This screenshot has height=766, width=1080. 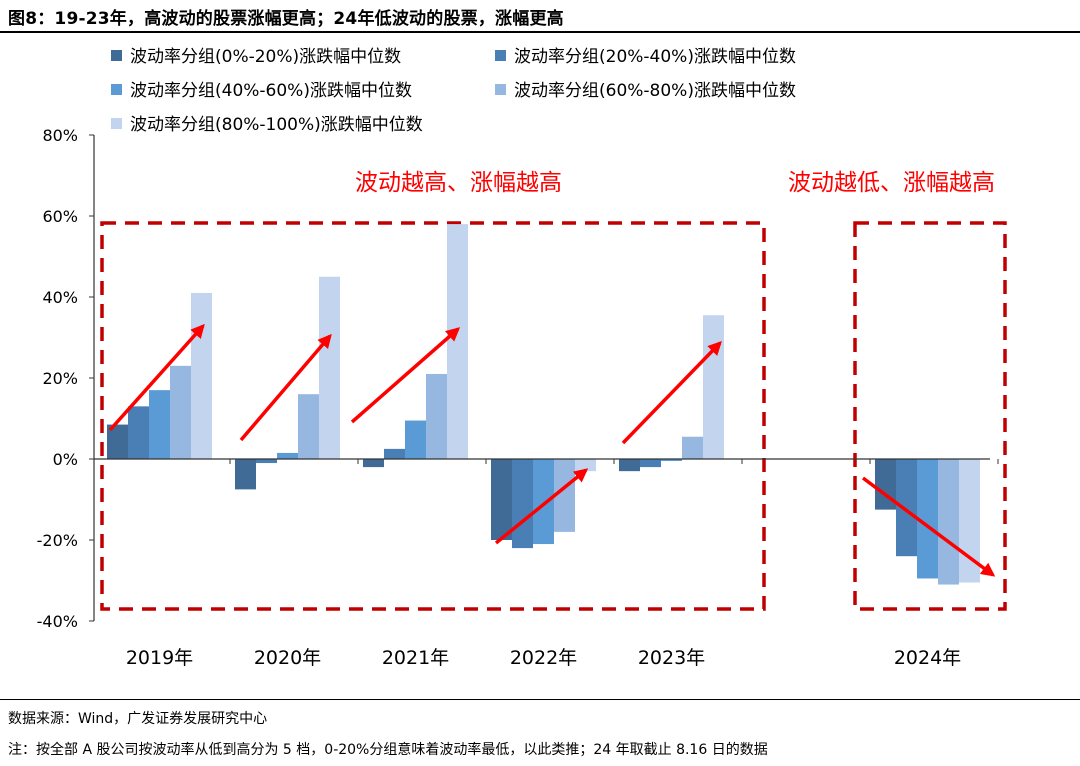 I want to click on bar-2020年-series-5, so click(x=329, y=367).